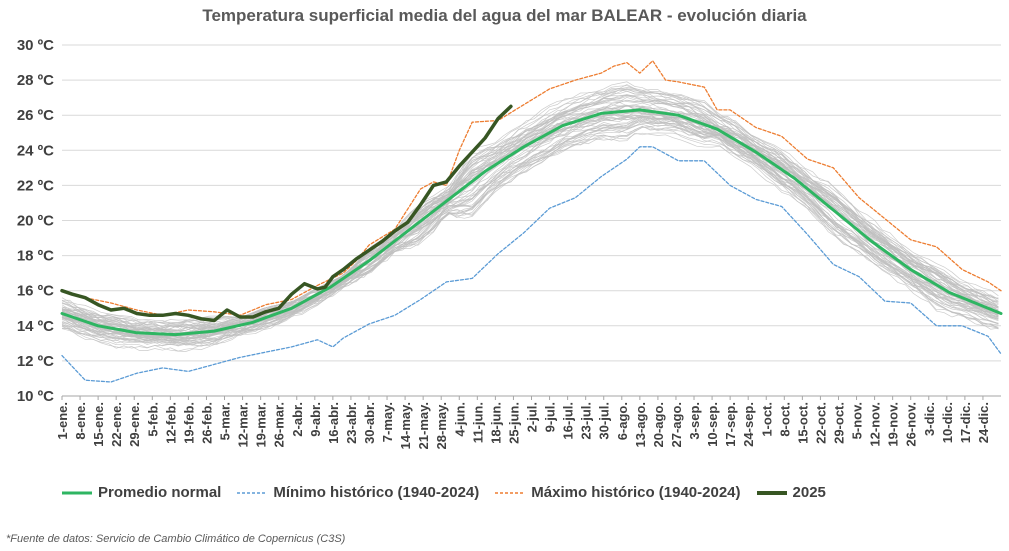 Image resolution: width=1009 pixels, height=551 pixels. What do you see at coordinates (568, 421) in the screenshot?
I see `x-tick-label: 16-jul.` at bounding box center [568, 421].